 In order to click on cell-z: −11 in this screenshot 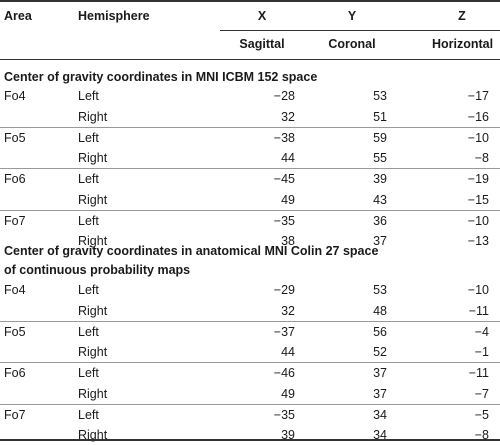, I will do `click(478, 310)`.